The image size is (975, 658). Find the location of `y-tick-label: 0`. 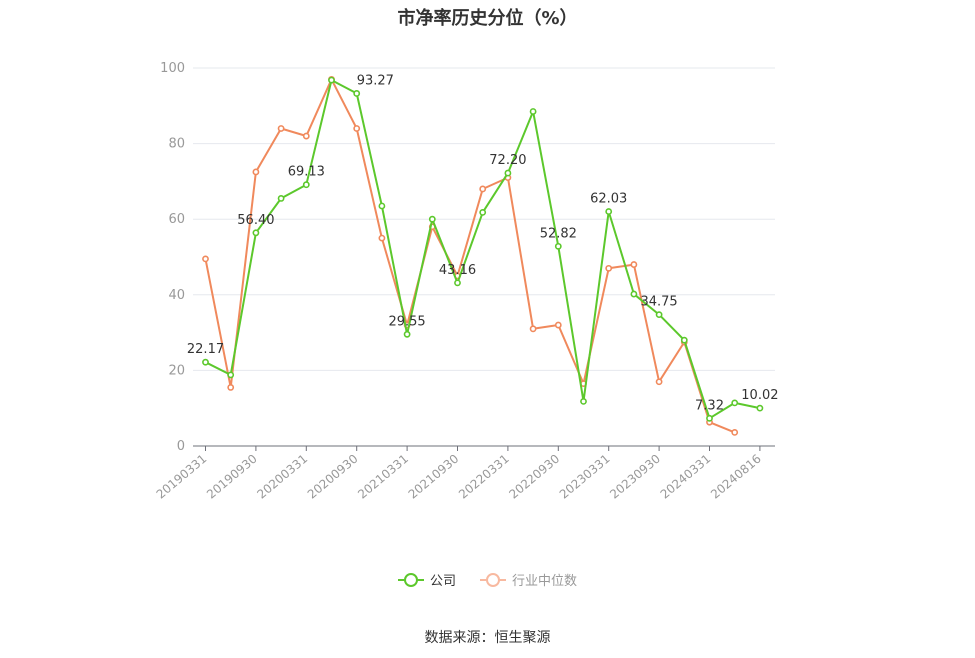

y-tick-label: 0 is located at coordinates (181, 446).